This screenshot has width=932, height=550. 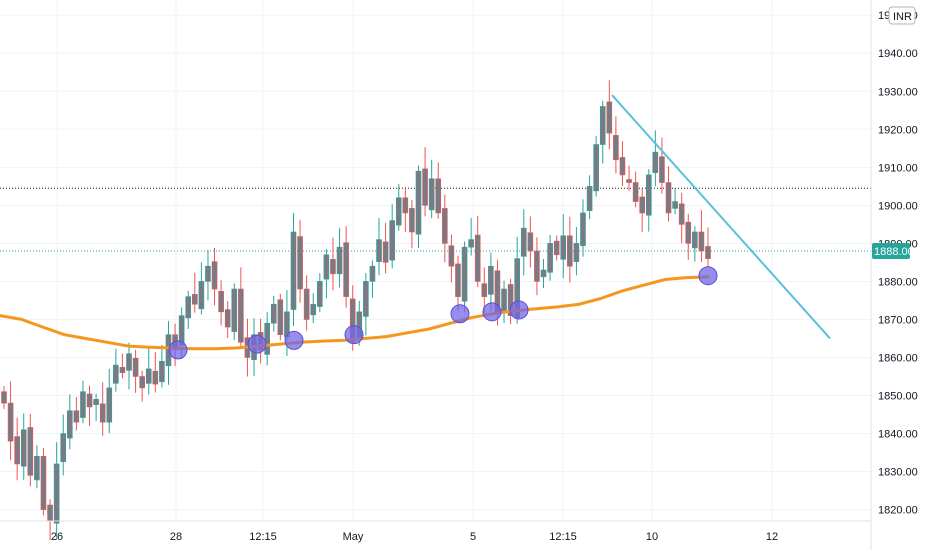 I want to click on trendline-layer, so click(x=721, y=217).